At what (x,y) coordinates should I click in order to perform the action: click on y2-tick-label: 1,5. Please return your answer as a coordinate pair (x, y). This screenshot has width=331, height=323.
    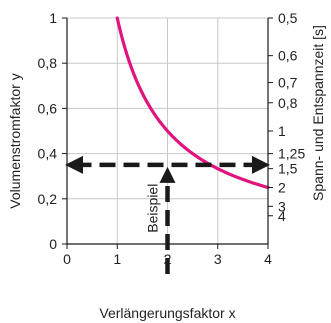
    Looking at the image, I should click on (288, 169).